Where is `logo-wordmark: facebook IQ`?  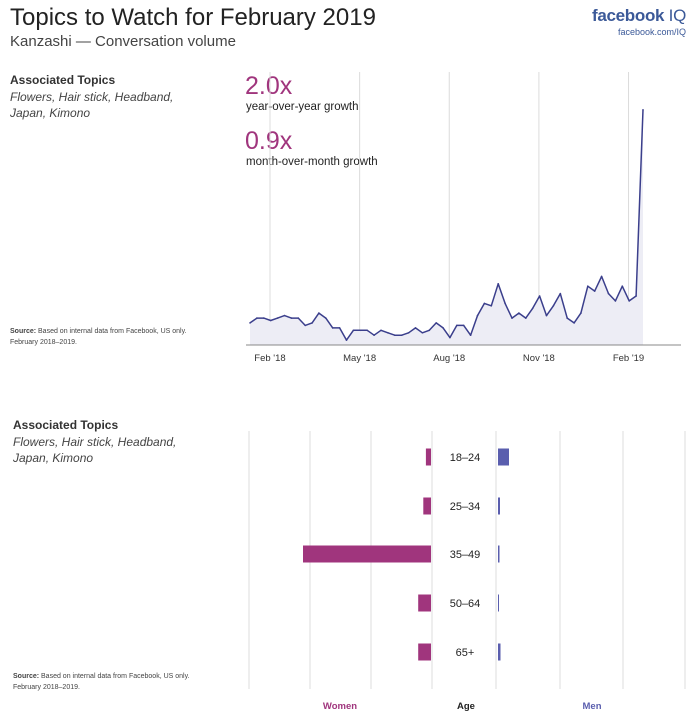
logo-wordmark: facebook IQ is located at coordinates (639, 16).